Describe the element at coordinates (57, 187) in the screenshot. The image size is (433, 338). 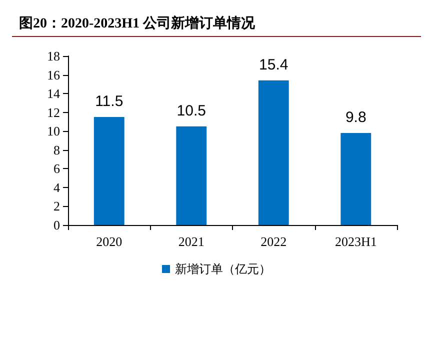
I see `y-tick-label: 4` at that location.